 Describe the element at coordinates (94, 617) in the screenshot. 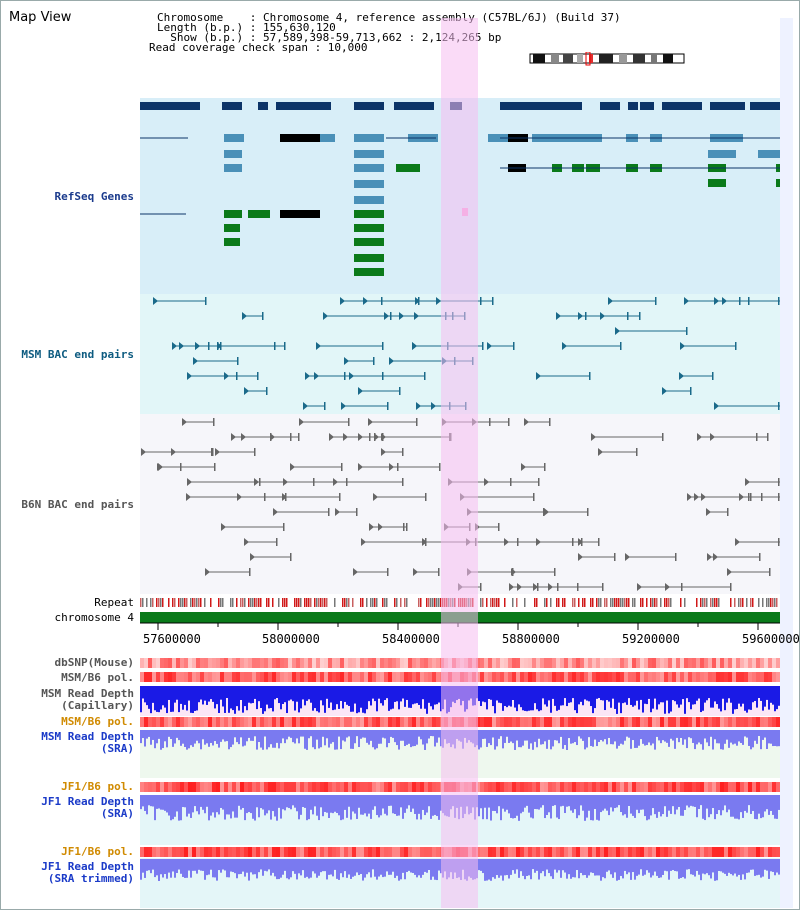

I see `chromosome-track-label: chromosome 4` at that location.